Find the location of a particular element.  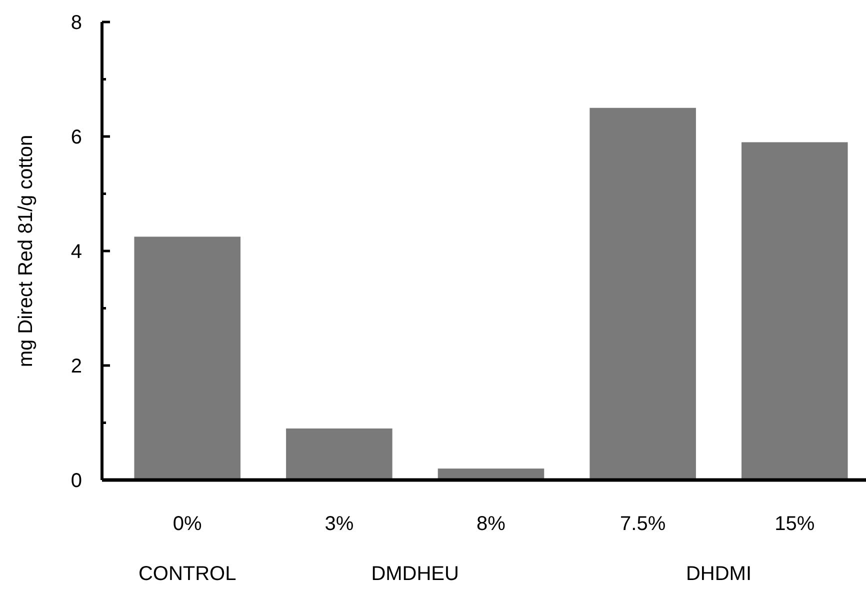

y-tick-label: 6 is located at coordinates (76, 137).